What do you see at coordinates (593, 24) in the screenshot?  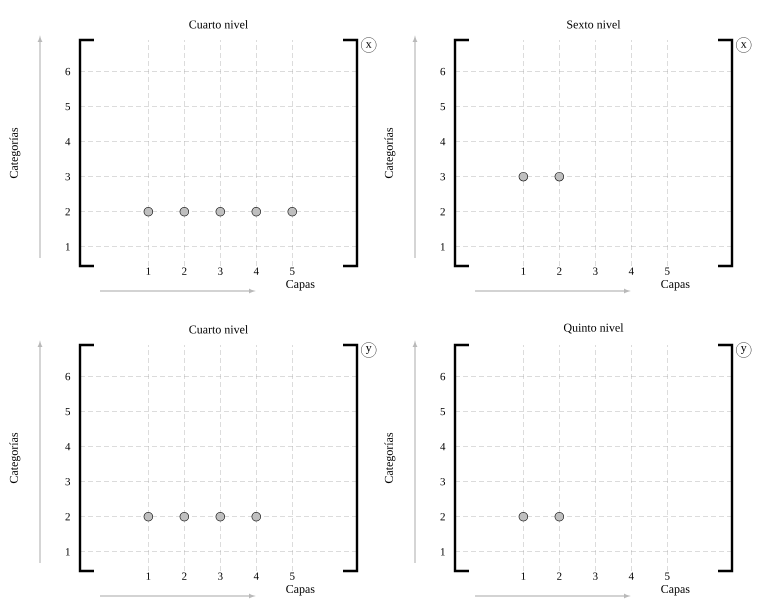 I see `chart-title: Sexto nivel` at bounding box center [593, 24].